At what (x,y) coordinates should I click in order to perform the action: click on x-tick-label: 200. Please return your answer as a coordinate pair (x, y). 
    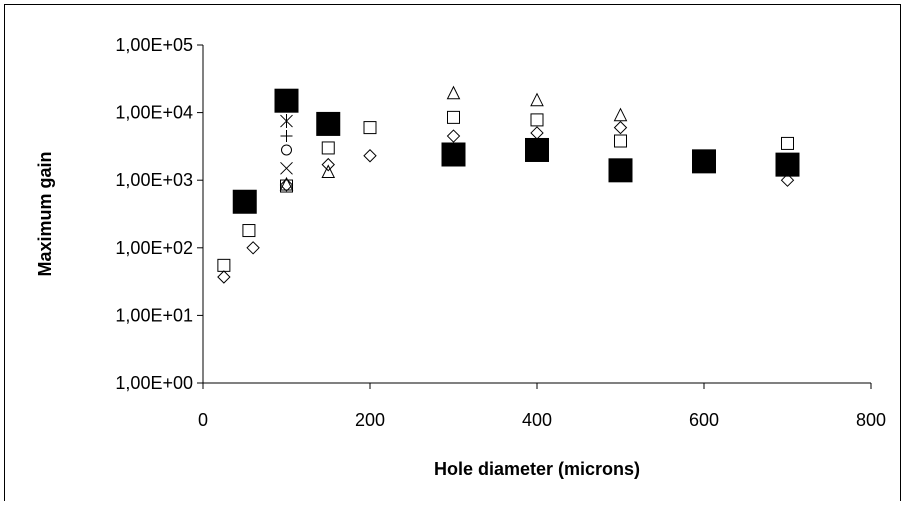
    Looking at the image, I should click on (370, 420).